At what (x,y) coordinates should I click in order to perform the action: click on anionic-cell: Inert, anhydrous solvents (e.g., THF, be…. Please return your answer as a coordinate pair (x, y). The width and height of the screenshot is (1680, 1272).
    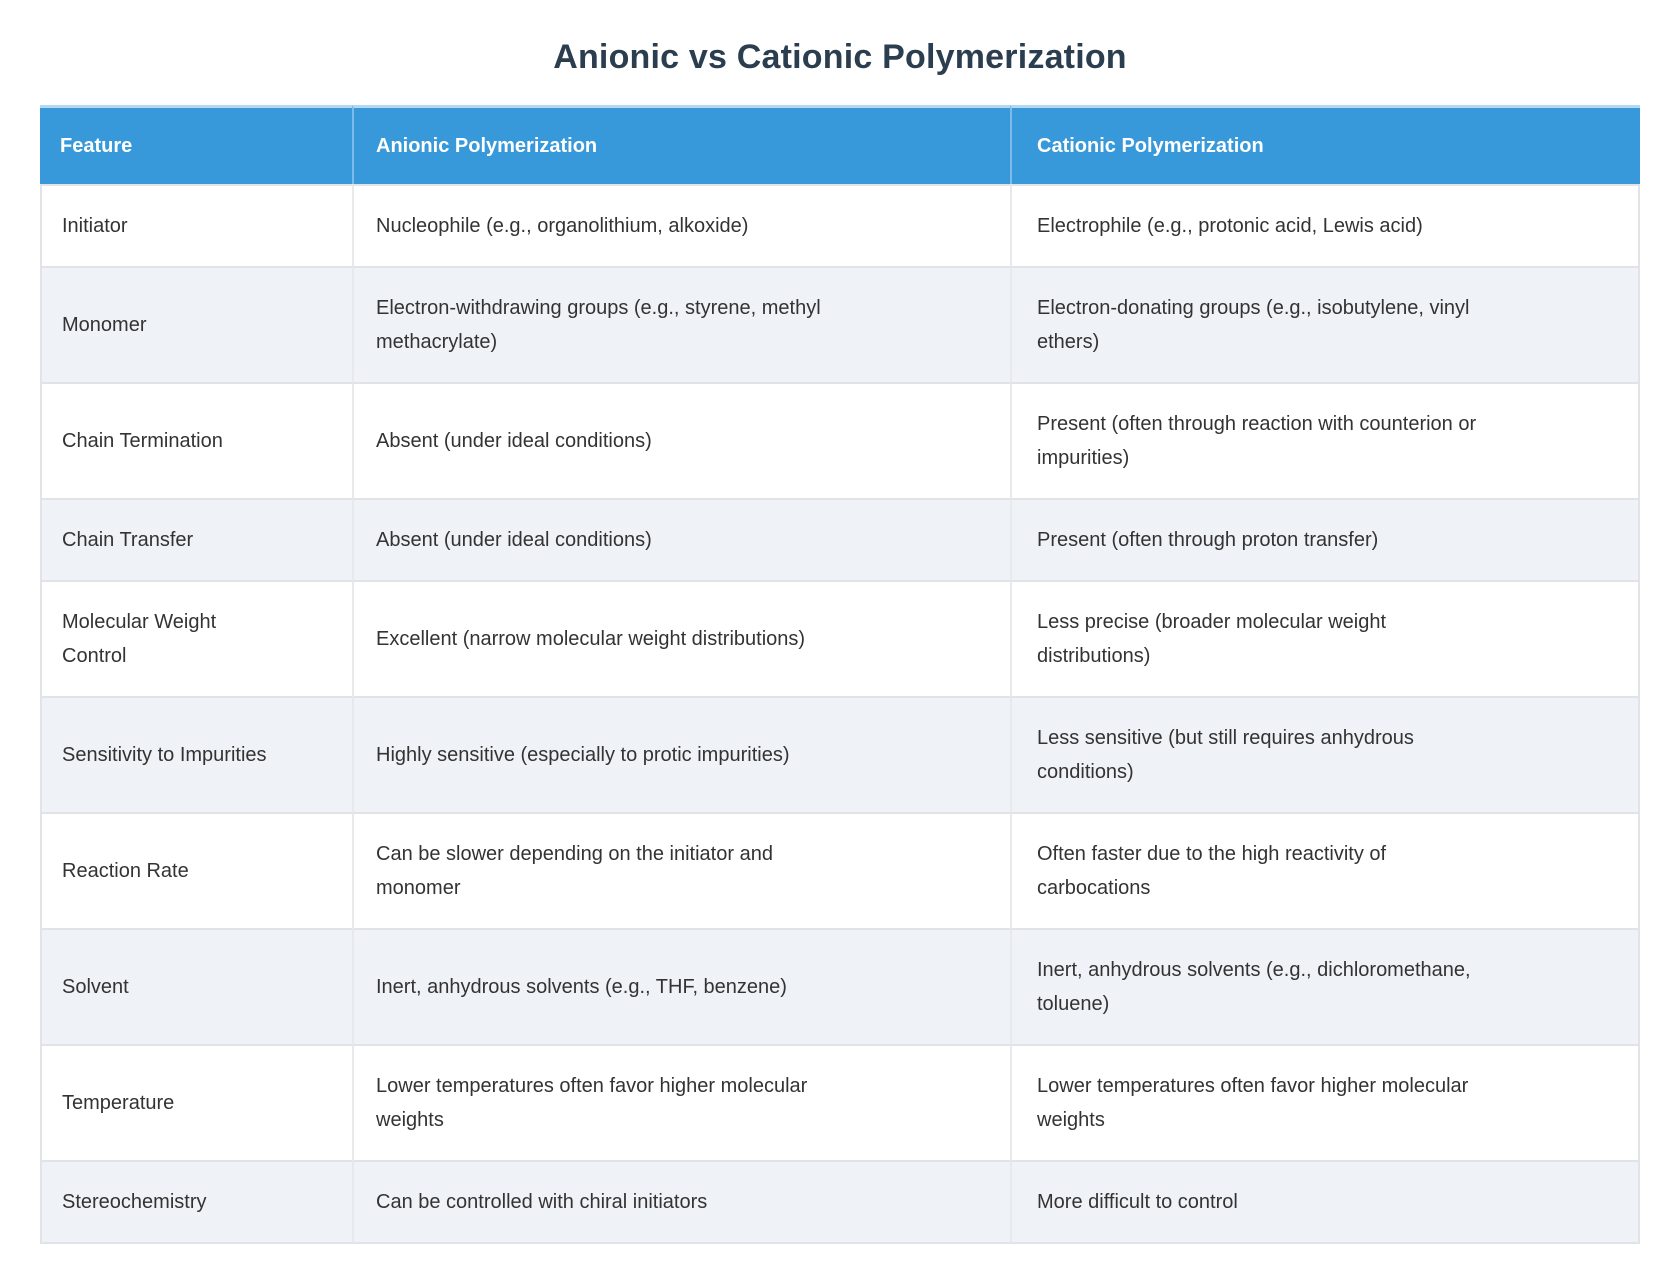
    Looking at the image, I should click on (681, 988).